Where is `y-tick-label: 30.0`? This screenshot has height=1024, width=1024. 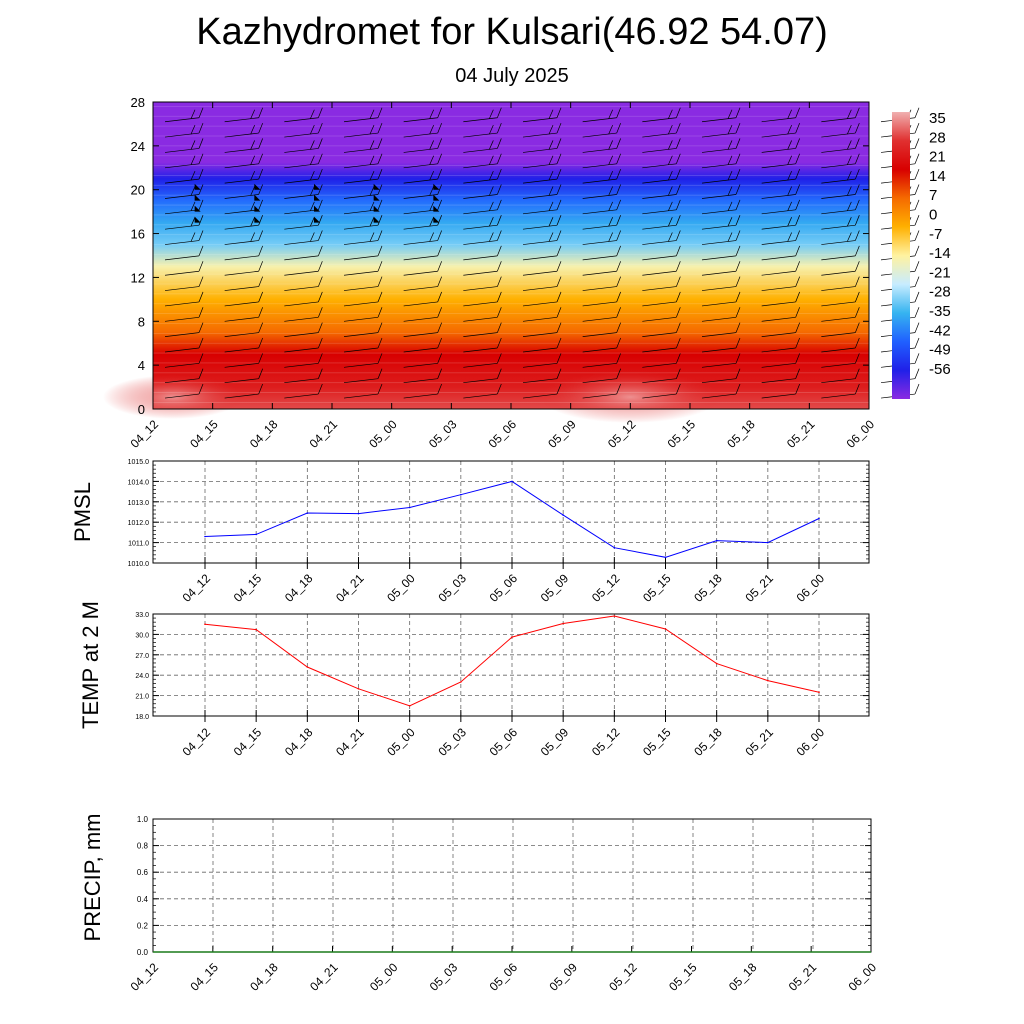
y-tick-label: 30.0 is located at coordinates (142, 635).